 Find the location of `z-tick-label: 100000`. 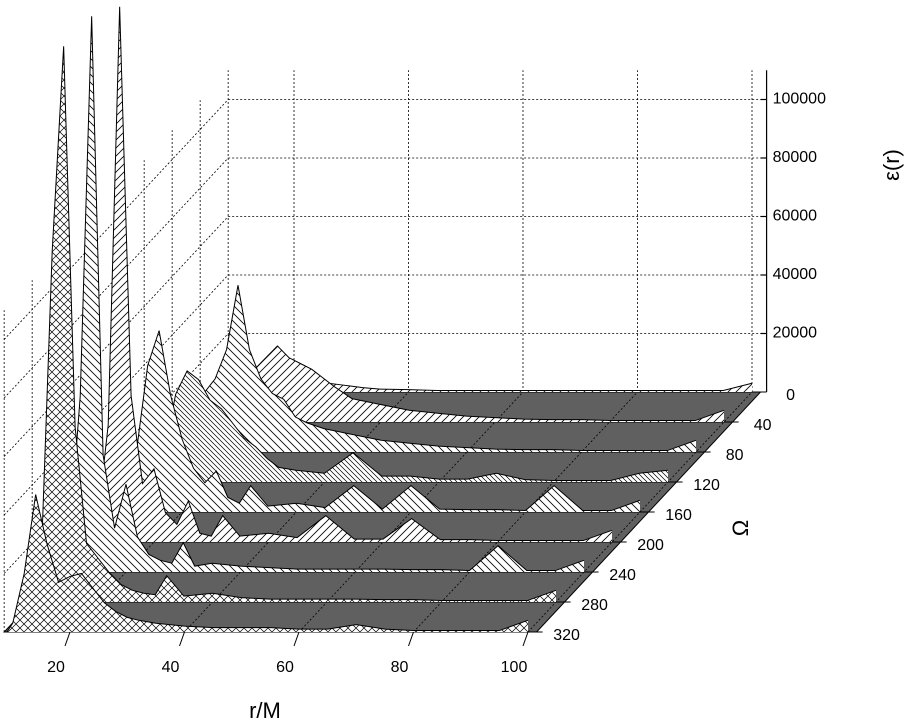

z-tick-label: 100000 is located at coordinates (799, 99).